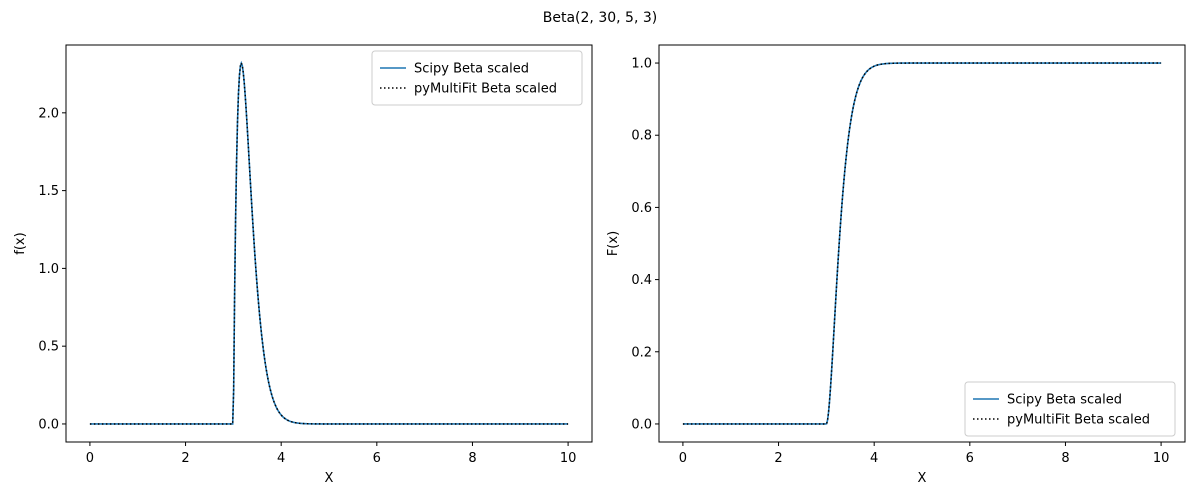 Image resolution: width=1200 pixels, height=500 pixels. What do you see at coordinates (641, 352) in the screenshot?
I see `y-tick-label: 0.2` at bounding box center [641, 352].